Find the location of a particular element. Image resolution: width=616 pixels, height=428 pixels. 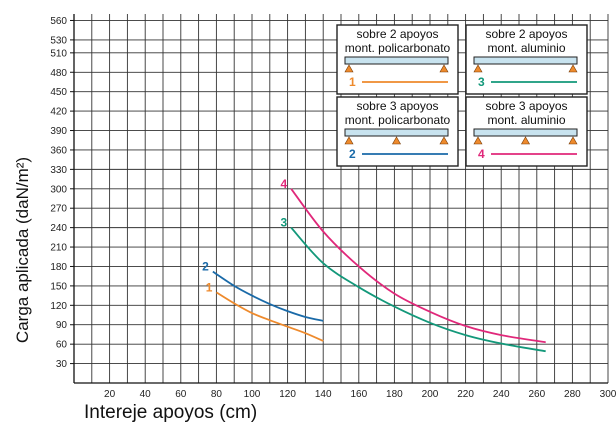

y-tick-label: 300 is located at coordinates (58, 189).